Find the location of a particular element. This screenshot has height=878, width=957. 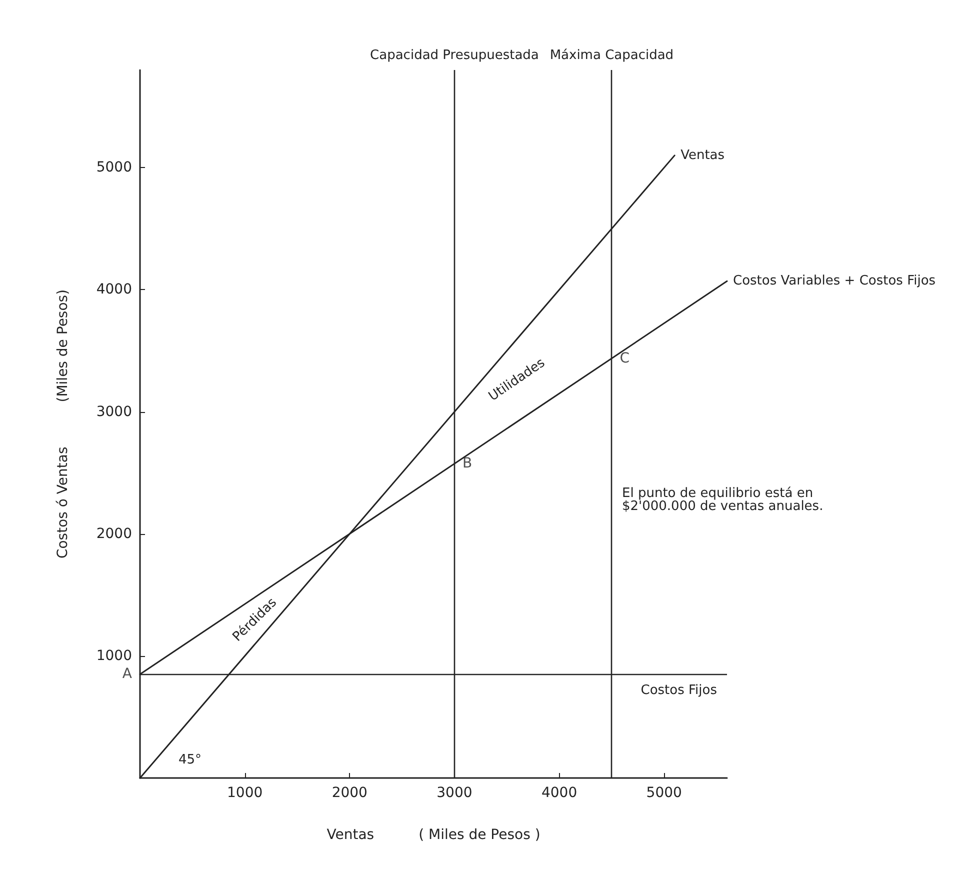

ref-line-label: Máxima Capacidad is located at coordinates (612, 55).